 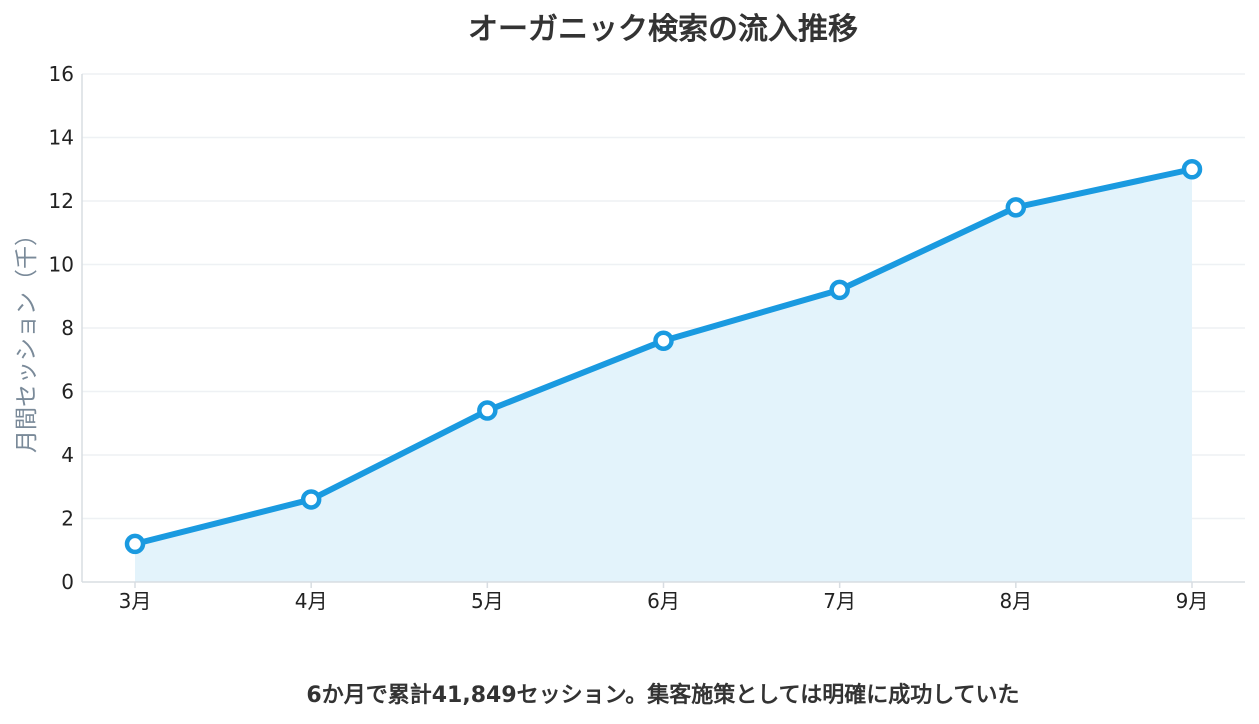 What do you see at coordinates (1015, 601) in the screenshot?
I see `x-tick-label: 8月` at bounding box center [1015, 601].